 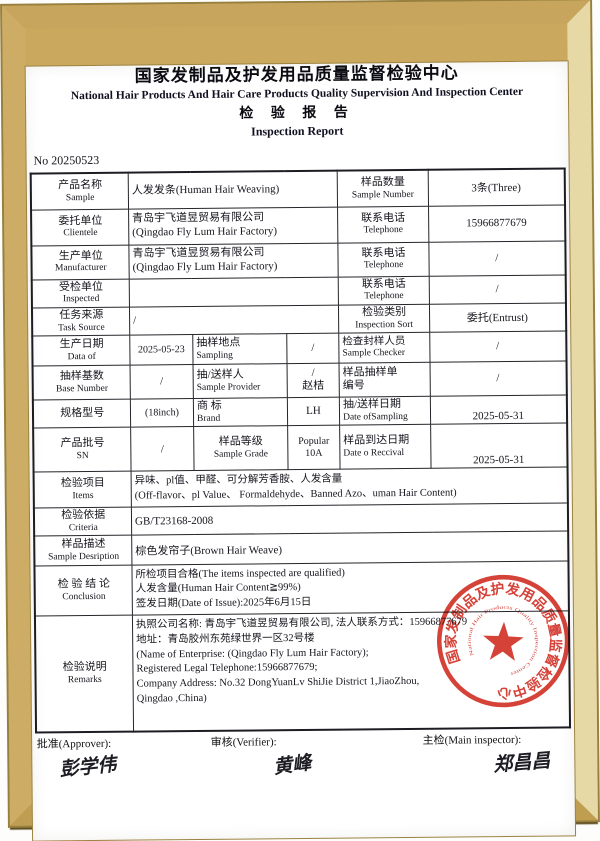 I want to click on cell-value: 3条(Three), so click(x=496, y=187).